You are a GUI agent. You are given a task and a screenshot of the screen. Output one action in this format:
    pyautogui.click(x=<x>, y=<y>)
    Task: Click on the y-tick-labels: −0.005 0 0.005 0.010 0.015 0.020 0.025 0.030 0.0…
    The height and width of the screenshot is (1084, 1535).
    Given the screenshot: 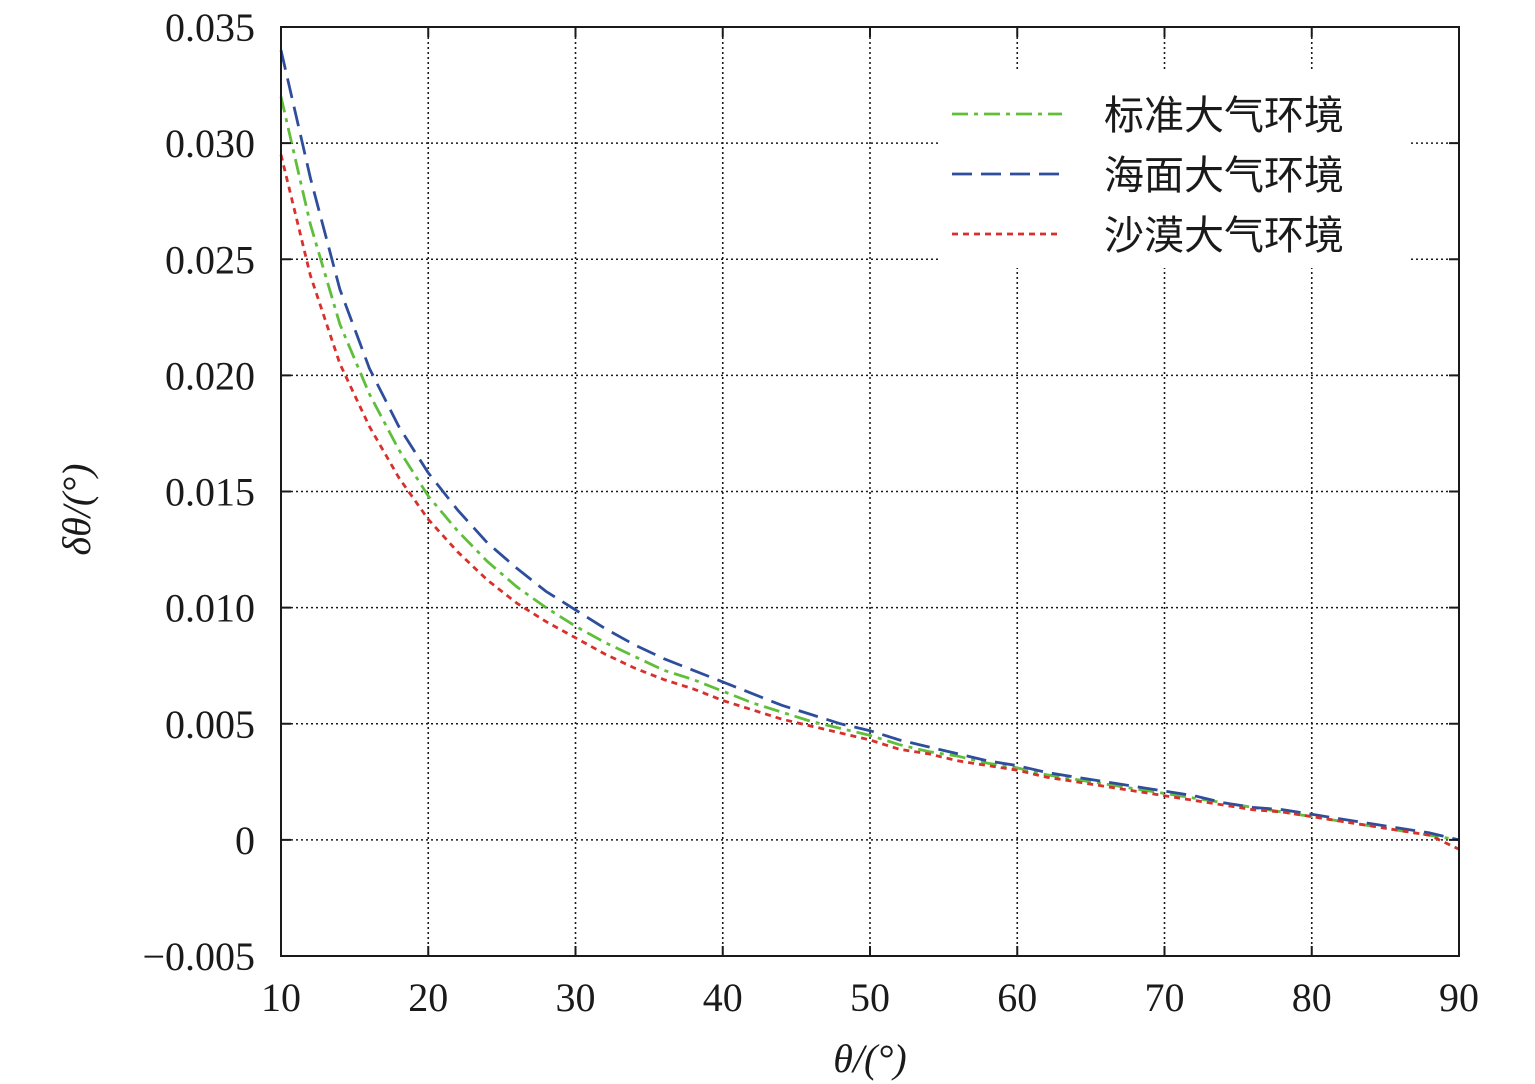 What is the action you would take?
    pyautogui.click(x=198, y=492)
    